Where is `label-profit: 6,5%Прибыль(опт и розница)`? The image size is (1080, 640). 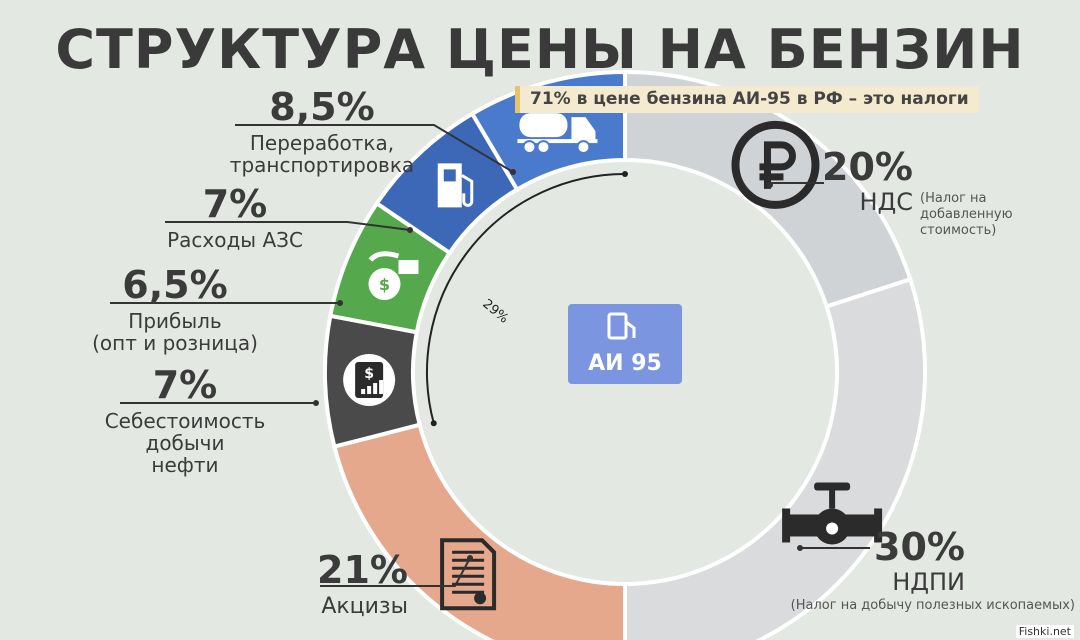
label-profit: 6,5%Прибыль(опт и розница) is located at coordinates (217, 309).